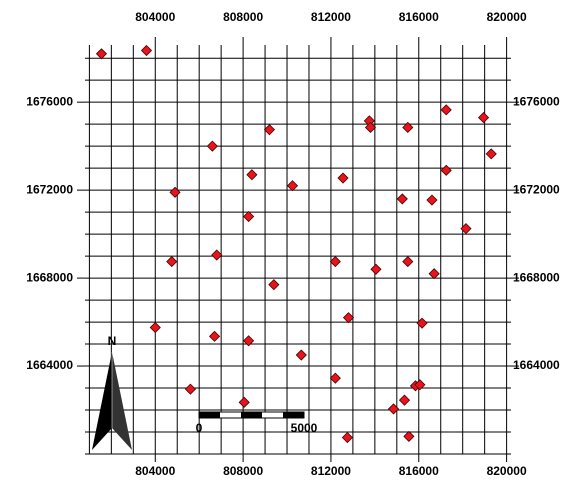 The width and height of the screenshot is (571, 485). I want to click on north-arrow, so click(112, 401).